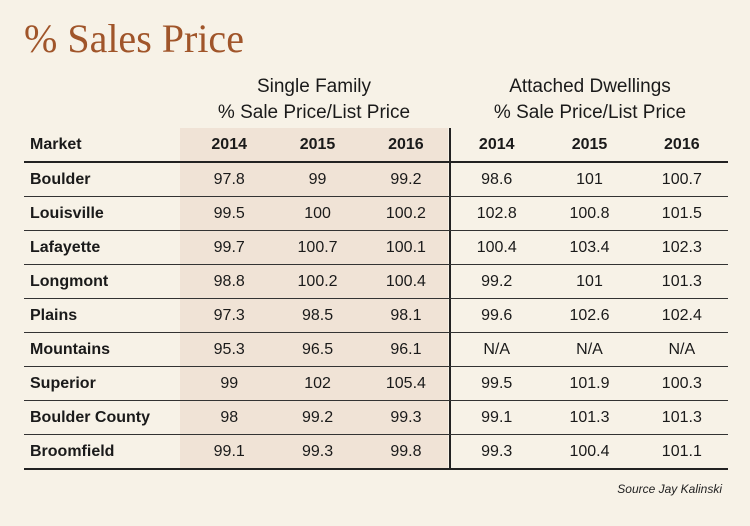 The height and width of the screenshot is (526, 750). I want to click on source-credit: Source Jay Kalinski, so click(669, 489).